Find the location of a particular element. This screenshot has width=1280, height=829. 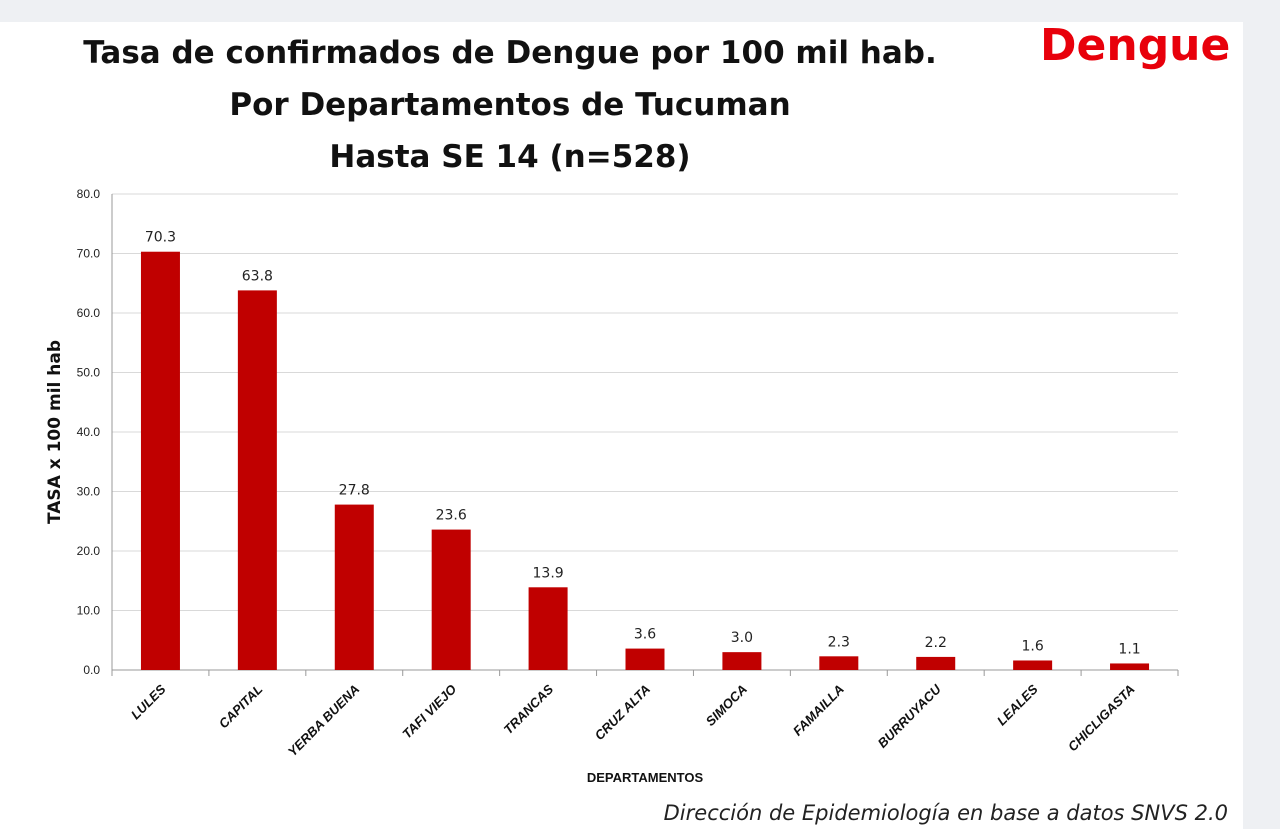

chart-title-line-2: Por Departamentos de Tucuman is located at coordinates (510, 105).